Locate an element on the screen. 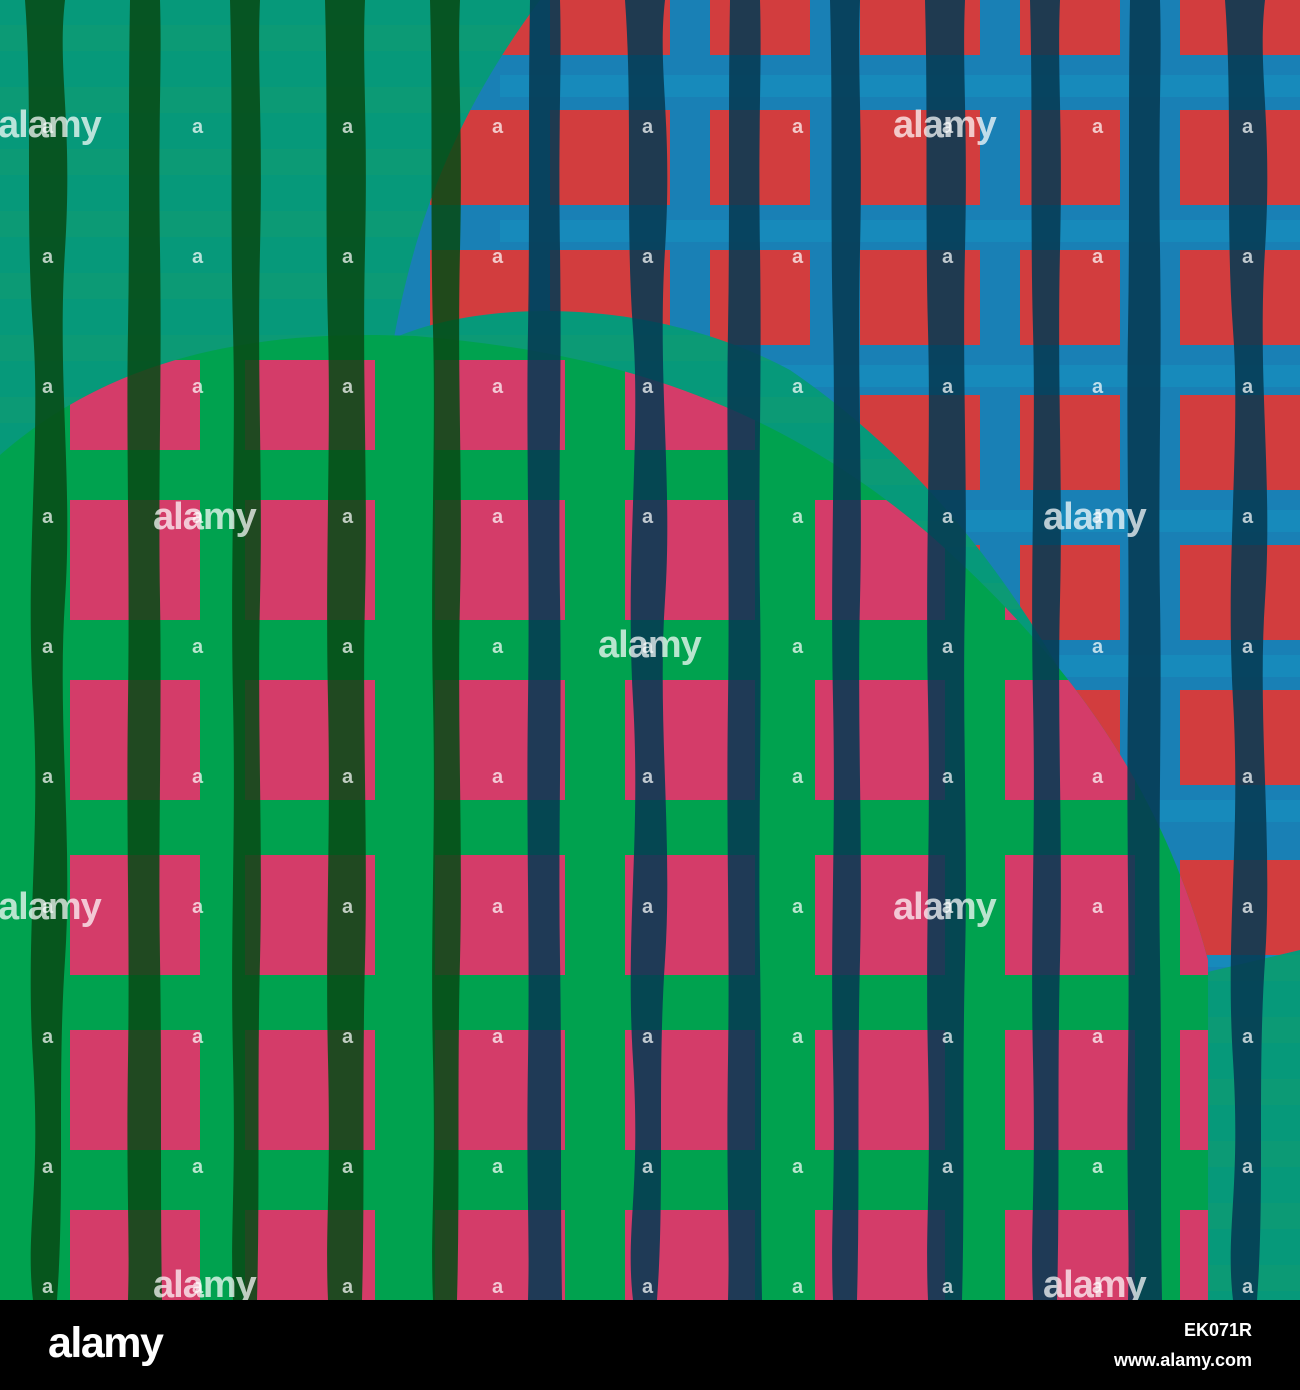 The height and width of the screenshot is (1390, 1300). image-id: EK071R is located at coordinates (1217, 1330).